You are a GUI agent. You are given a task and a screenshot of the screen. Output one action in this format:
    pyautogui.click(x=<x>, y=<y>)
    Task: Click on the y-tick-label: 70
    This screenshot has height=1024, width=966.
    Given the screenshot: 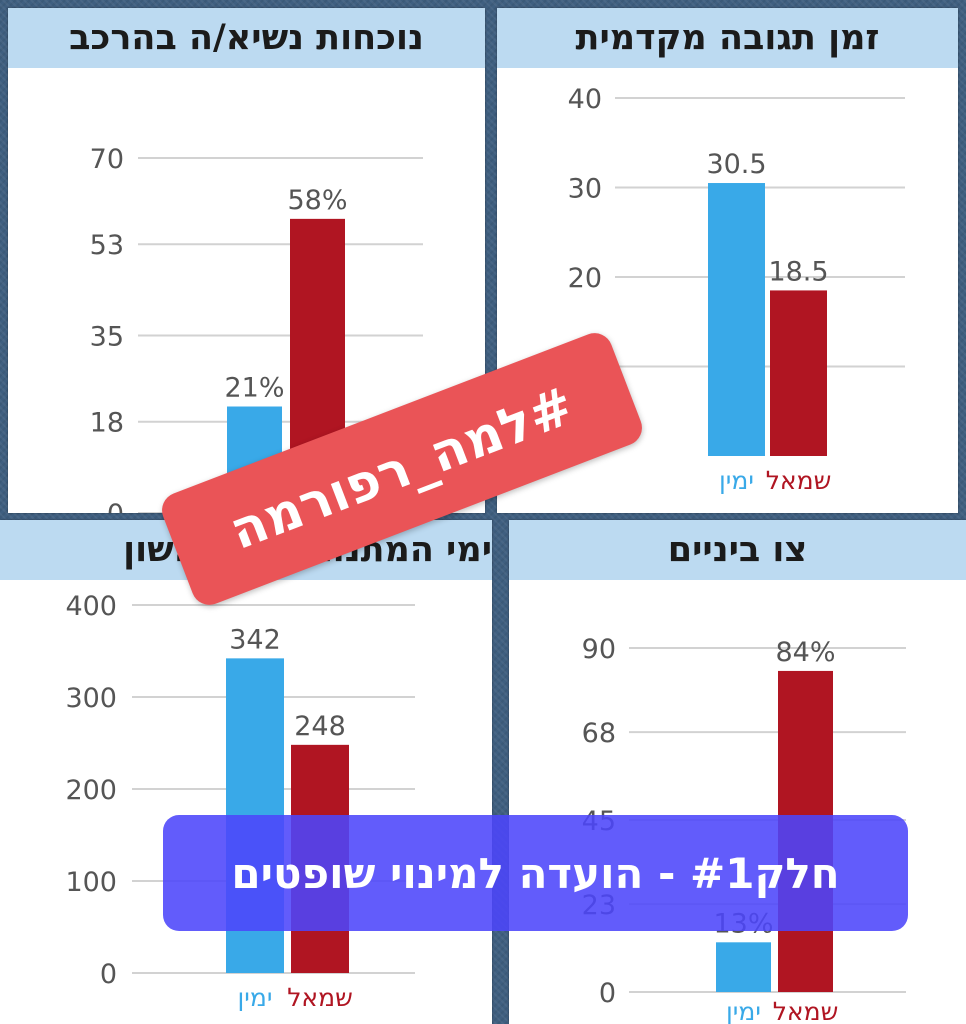 What is the action you would take?
    pyautogui.click(x=107, y=159)
    